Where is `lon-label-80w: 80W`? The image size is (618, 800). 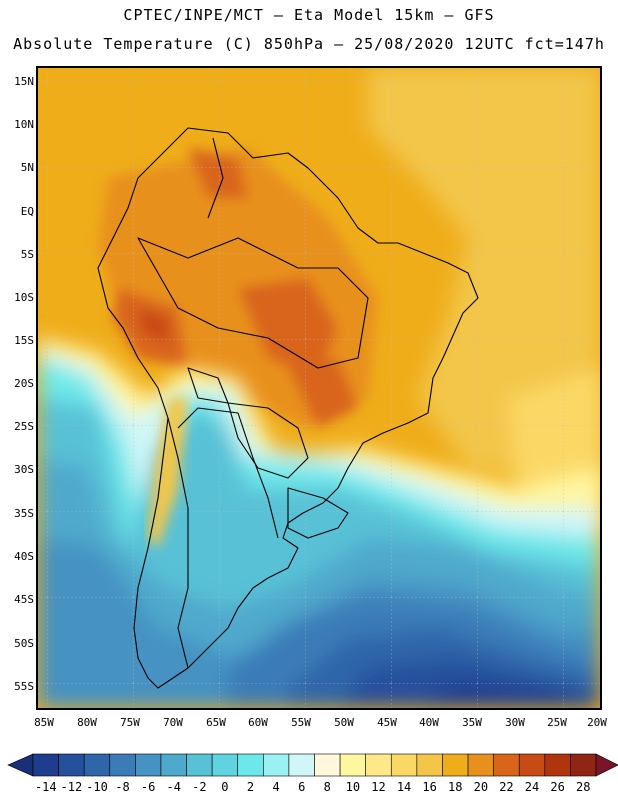 lon-label-80w: 80W is located at coordinates (87, 722).